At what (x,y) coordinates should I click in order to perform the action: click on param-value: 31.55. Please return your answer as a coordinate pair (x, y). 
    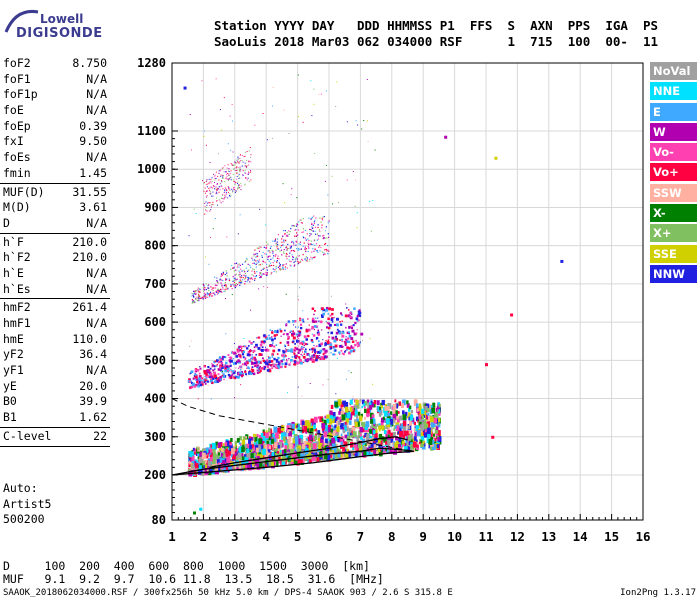
    Looking at the image, I should click on (89, 191).